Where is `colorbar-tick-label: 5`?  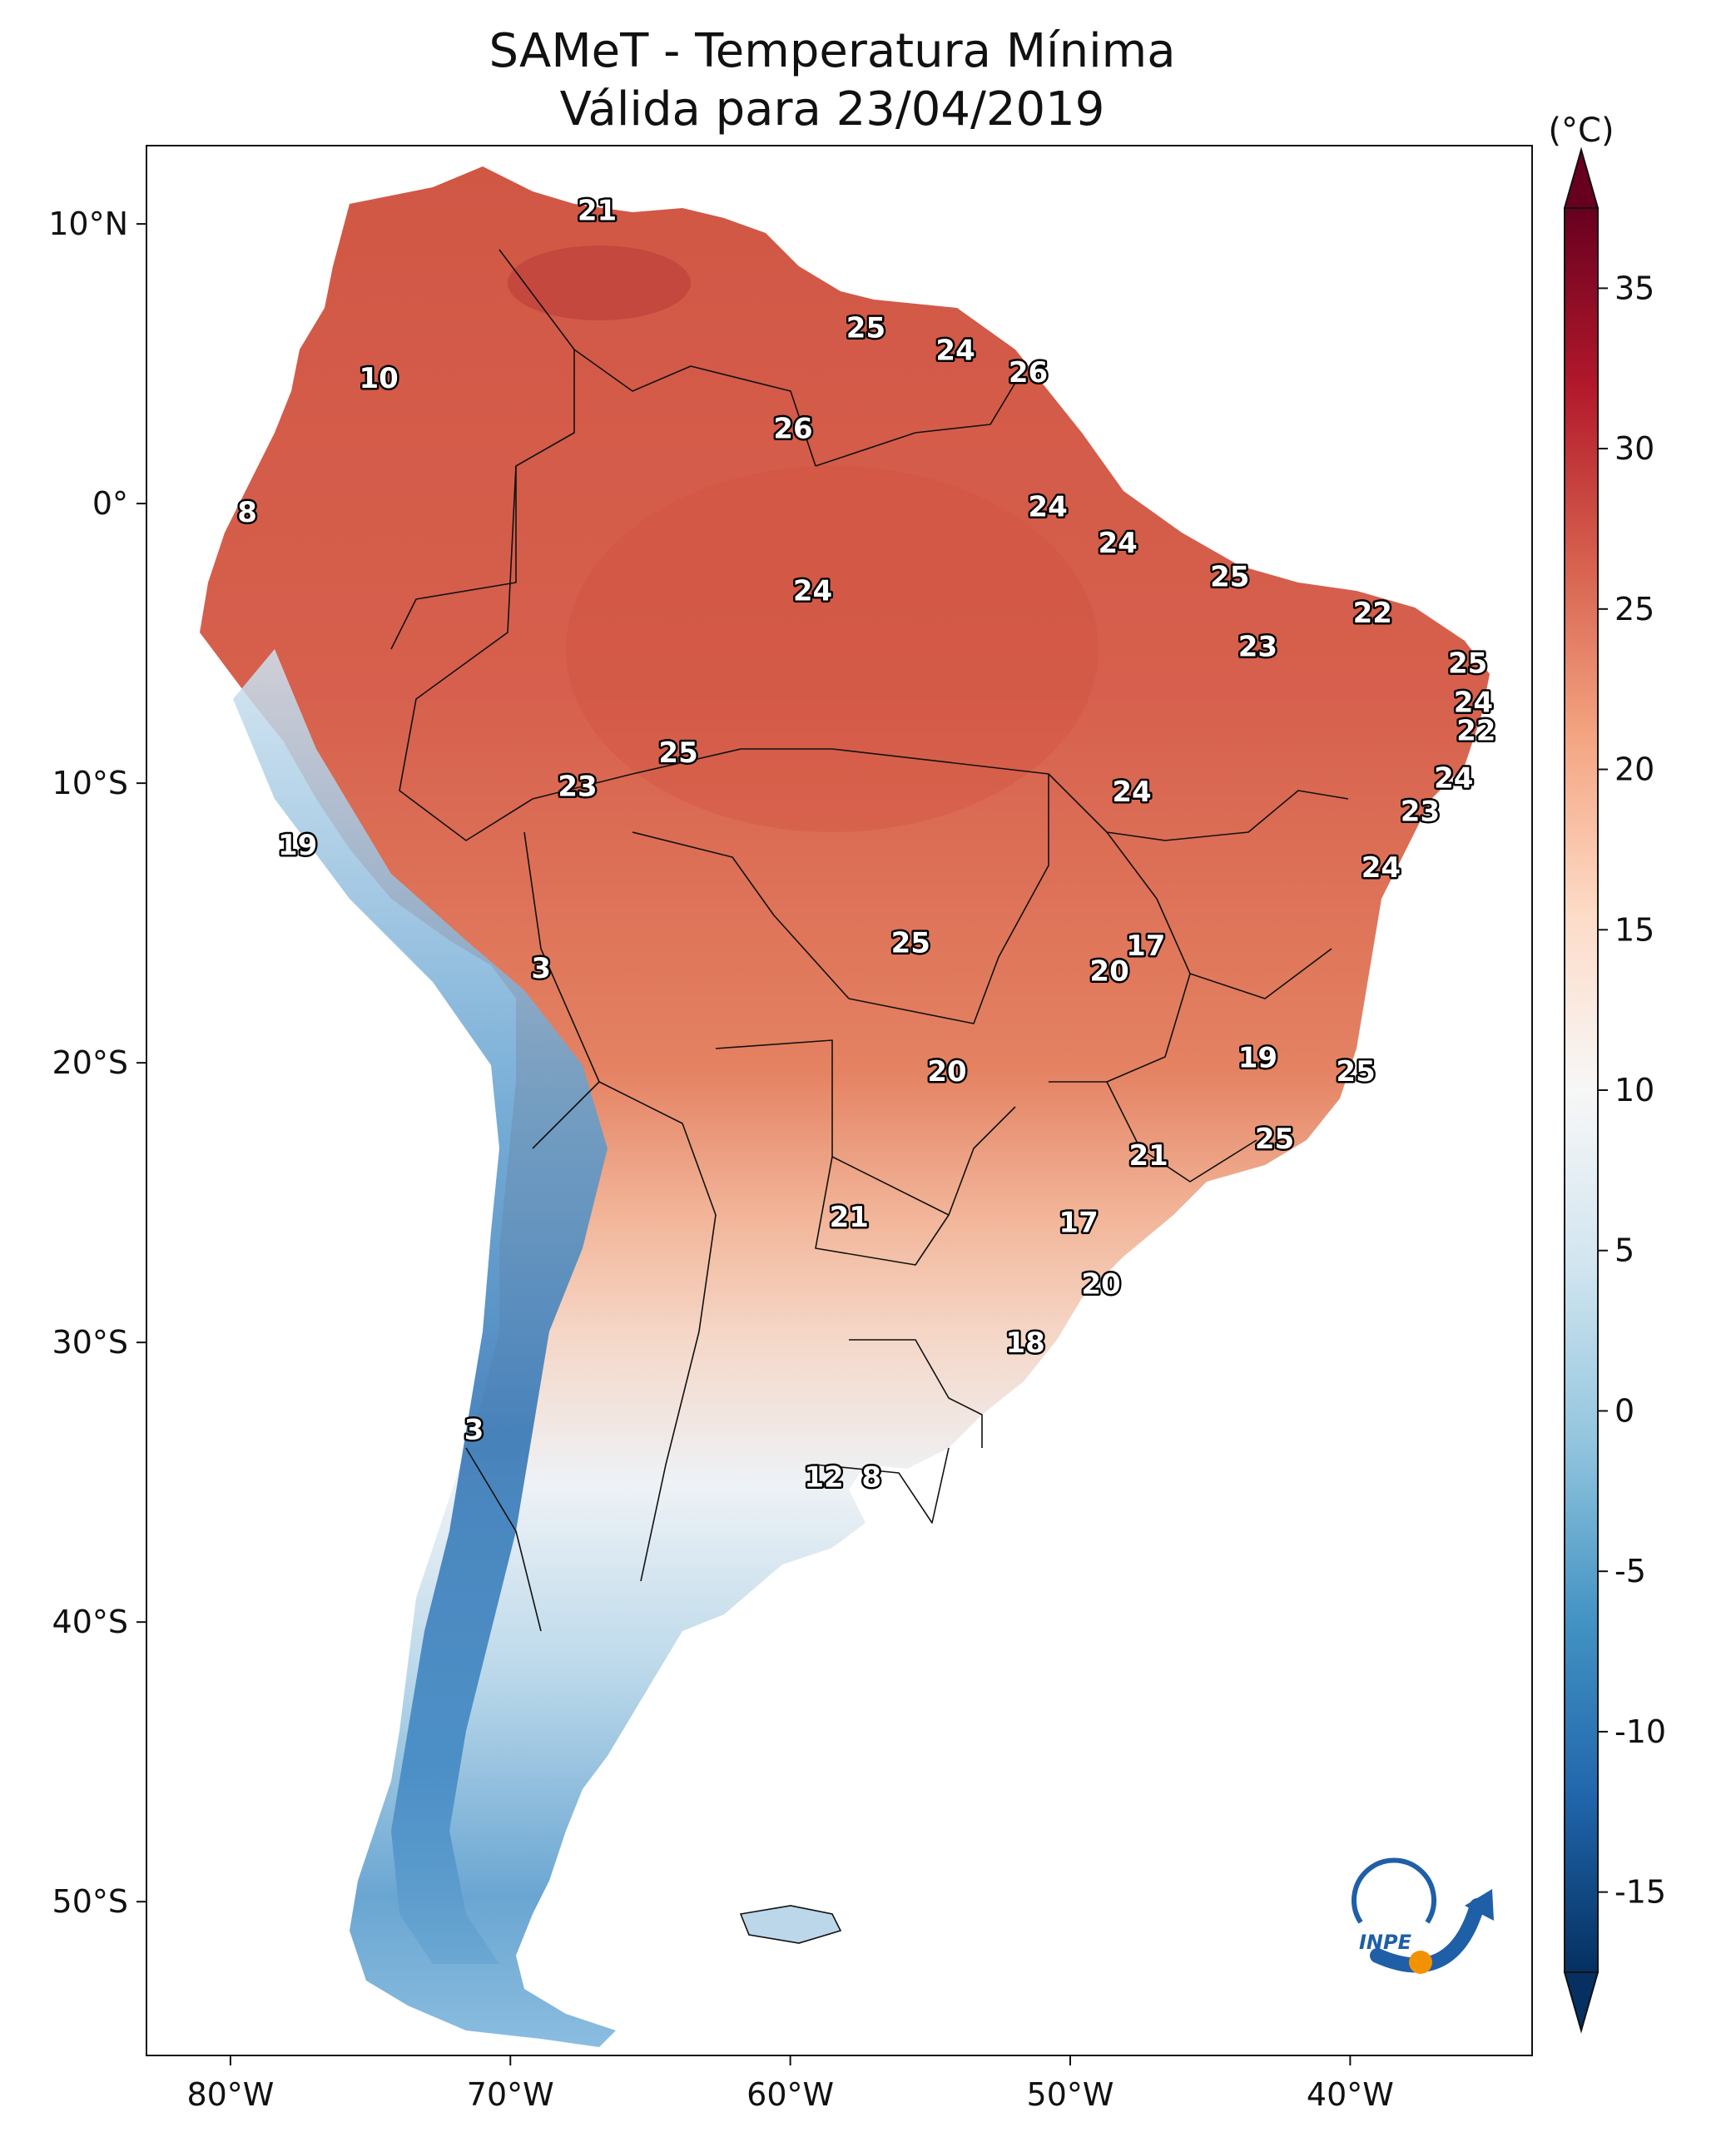
colorbar-tick-label: 5 is located at coordinates (1624, 1250).